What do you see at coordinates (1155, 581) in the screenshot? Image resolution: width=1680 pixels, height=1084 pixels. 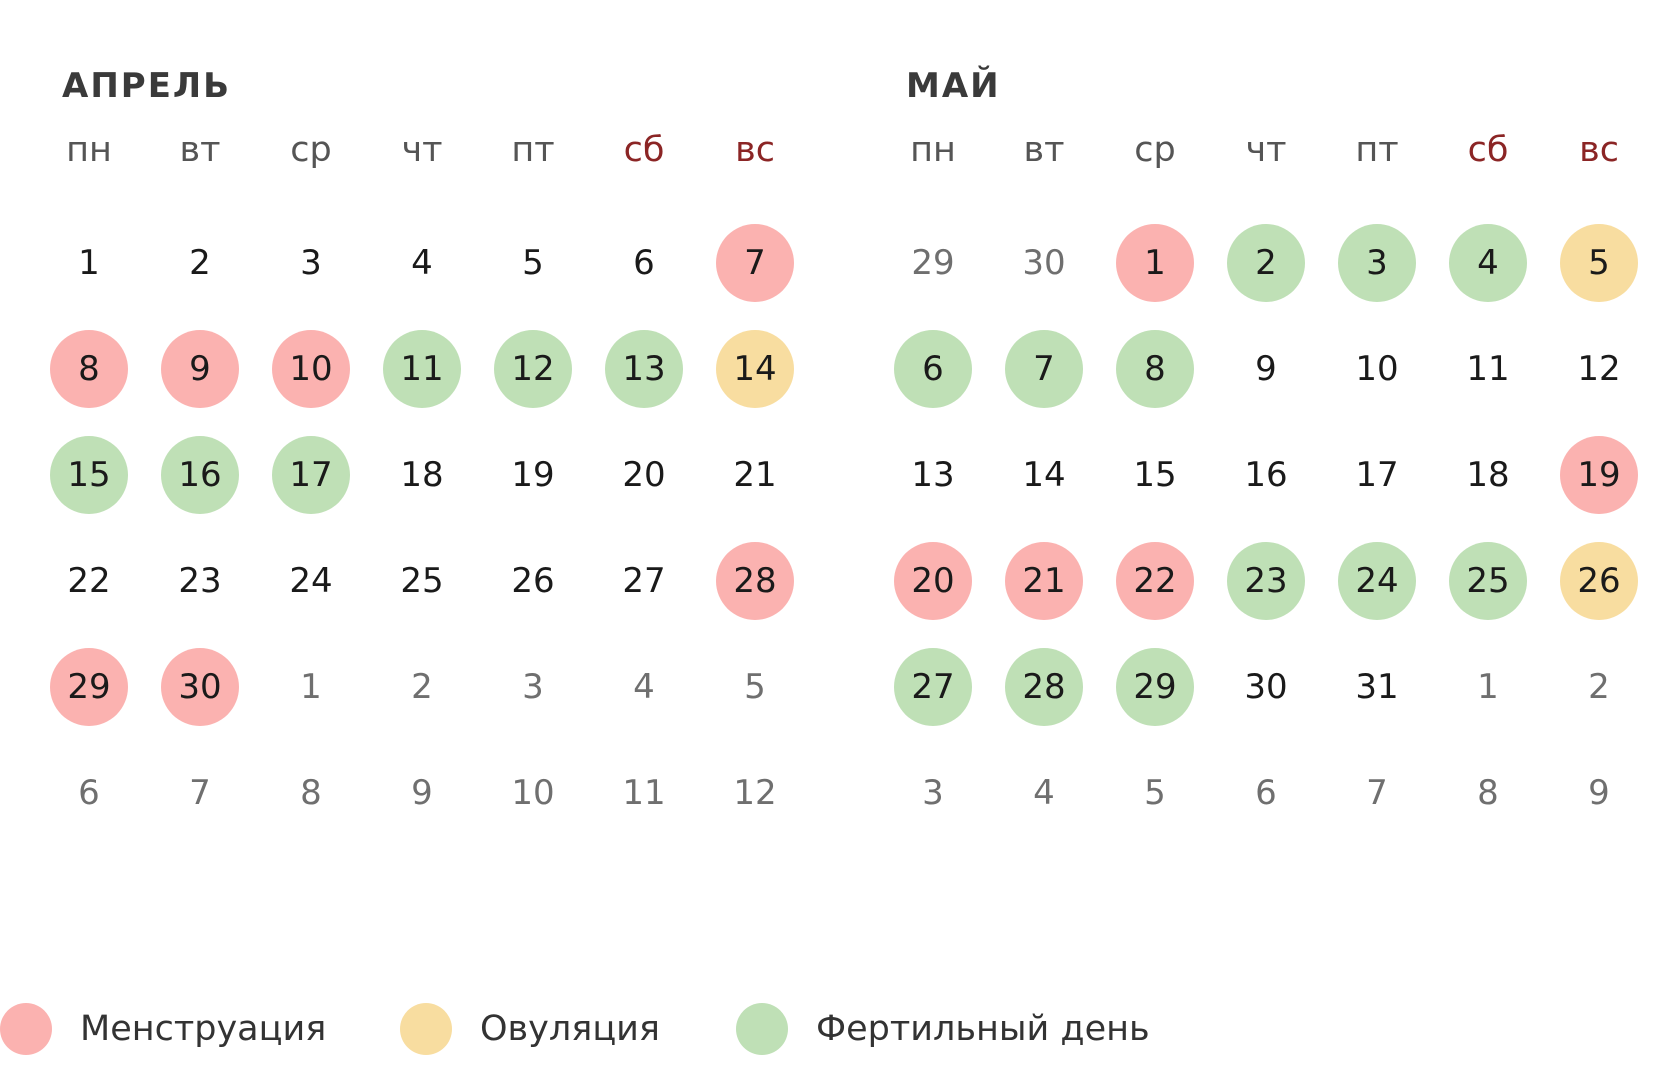 I see `menstruation-day: 22` at bounding box center [1155, 581].